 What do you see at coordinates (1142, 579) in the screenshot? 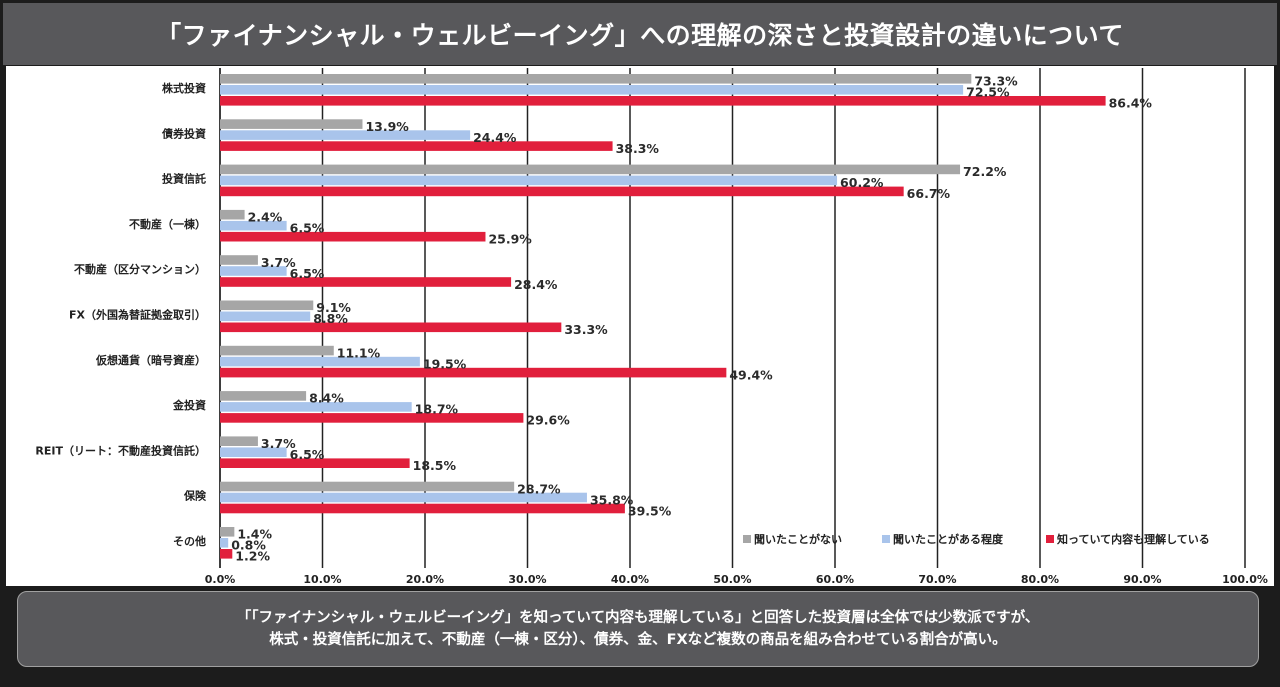
I see `x-tick-label: 90.0%` at bounding box center [1142, 579].